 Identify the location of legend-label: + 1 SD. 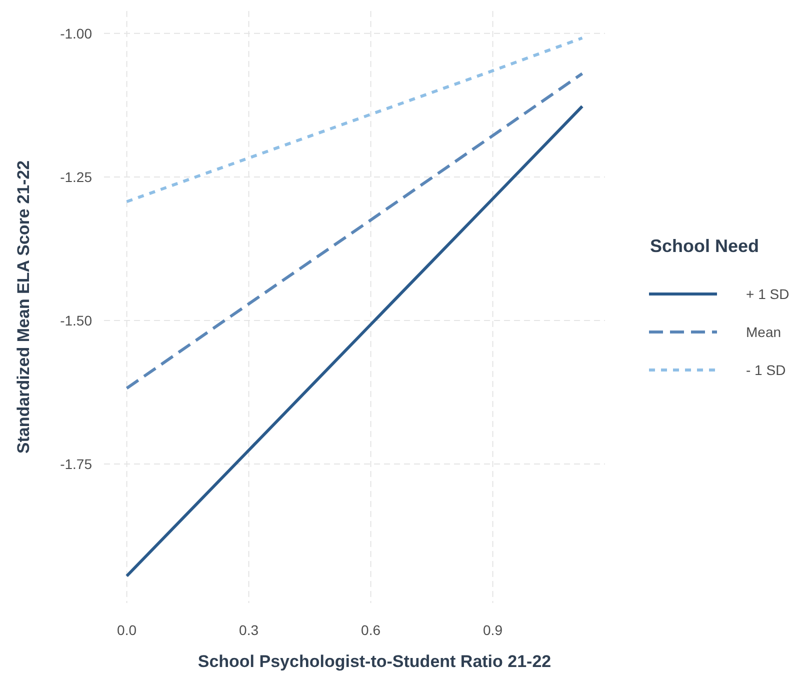
(768, 294).